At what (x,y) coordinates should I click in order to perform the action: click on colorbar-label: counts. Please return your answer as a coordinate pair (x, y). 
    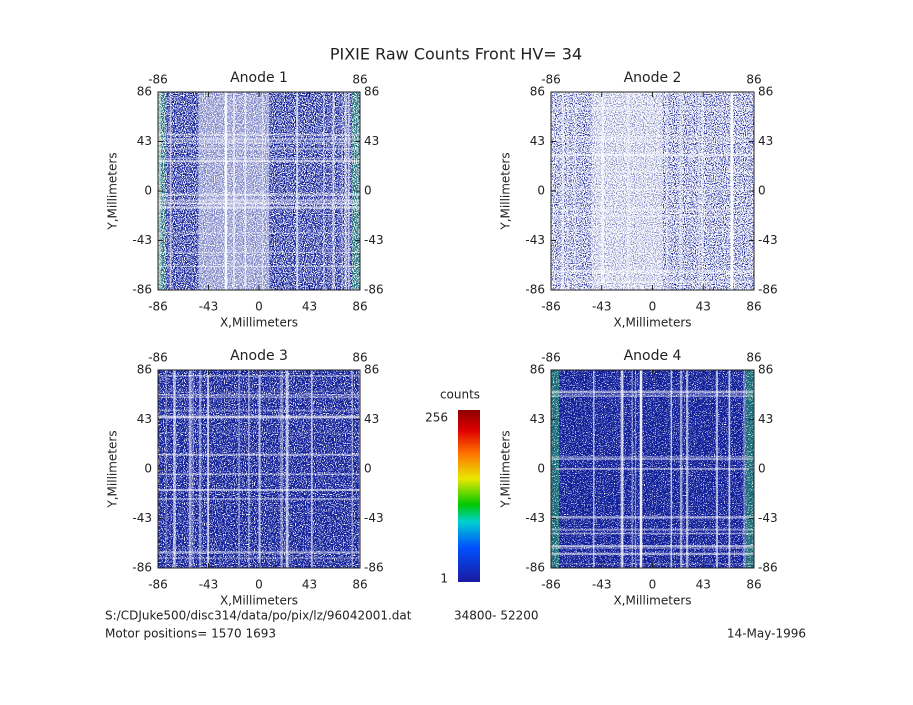
    Looking at the image, I should click on (460, 395).